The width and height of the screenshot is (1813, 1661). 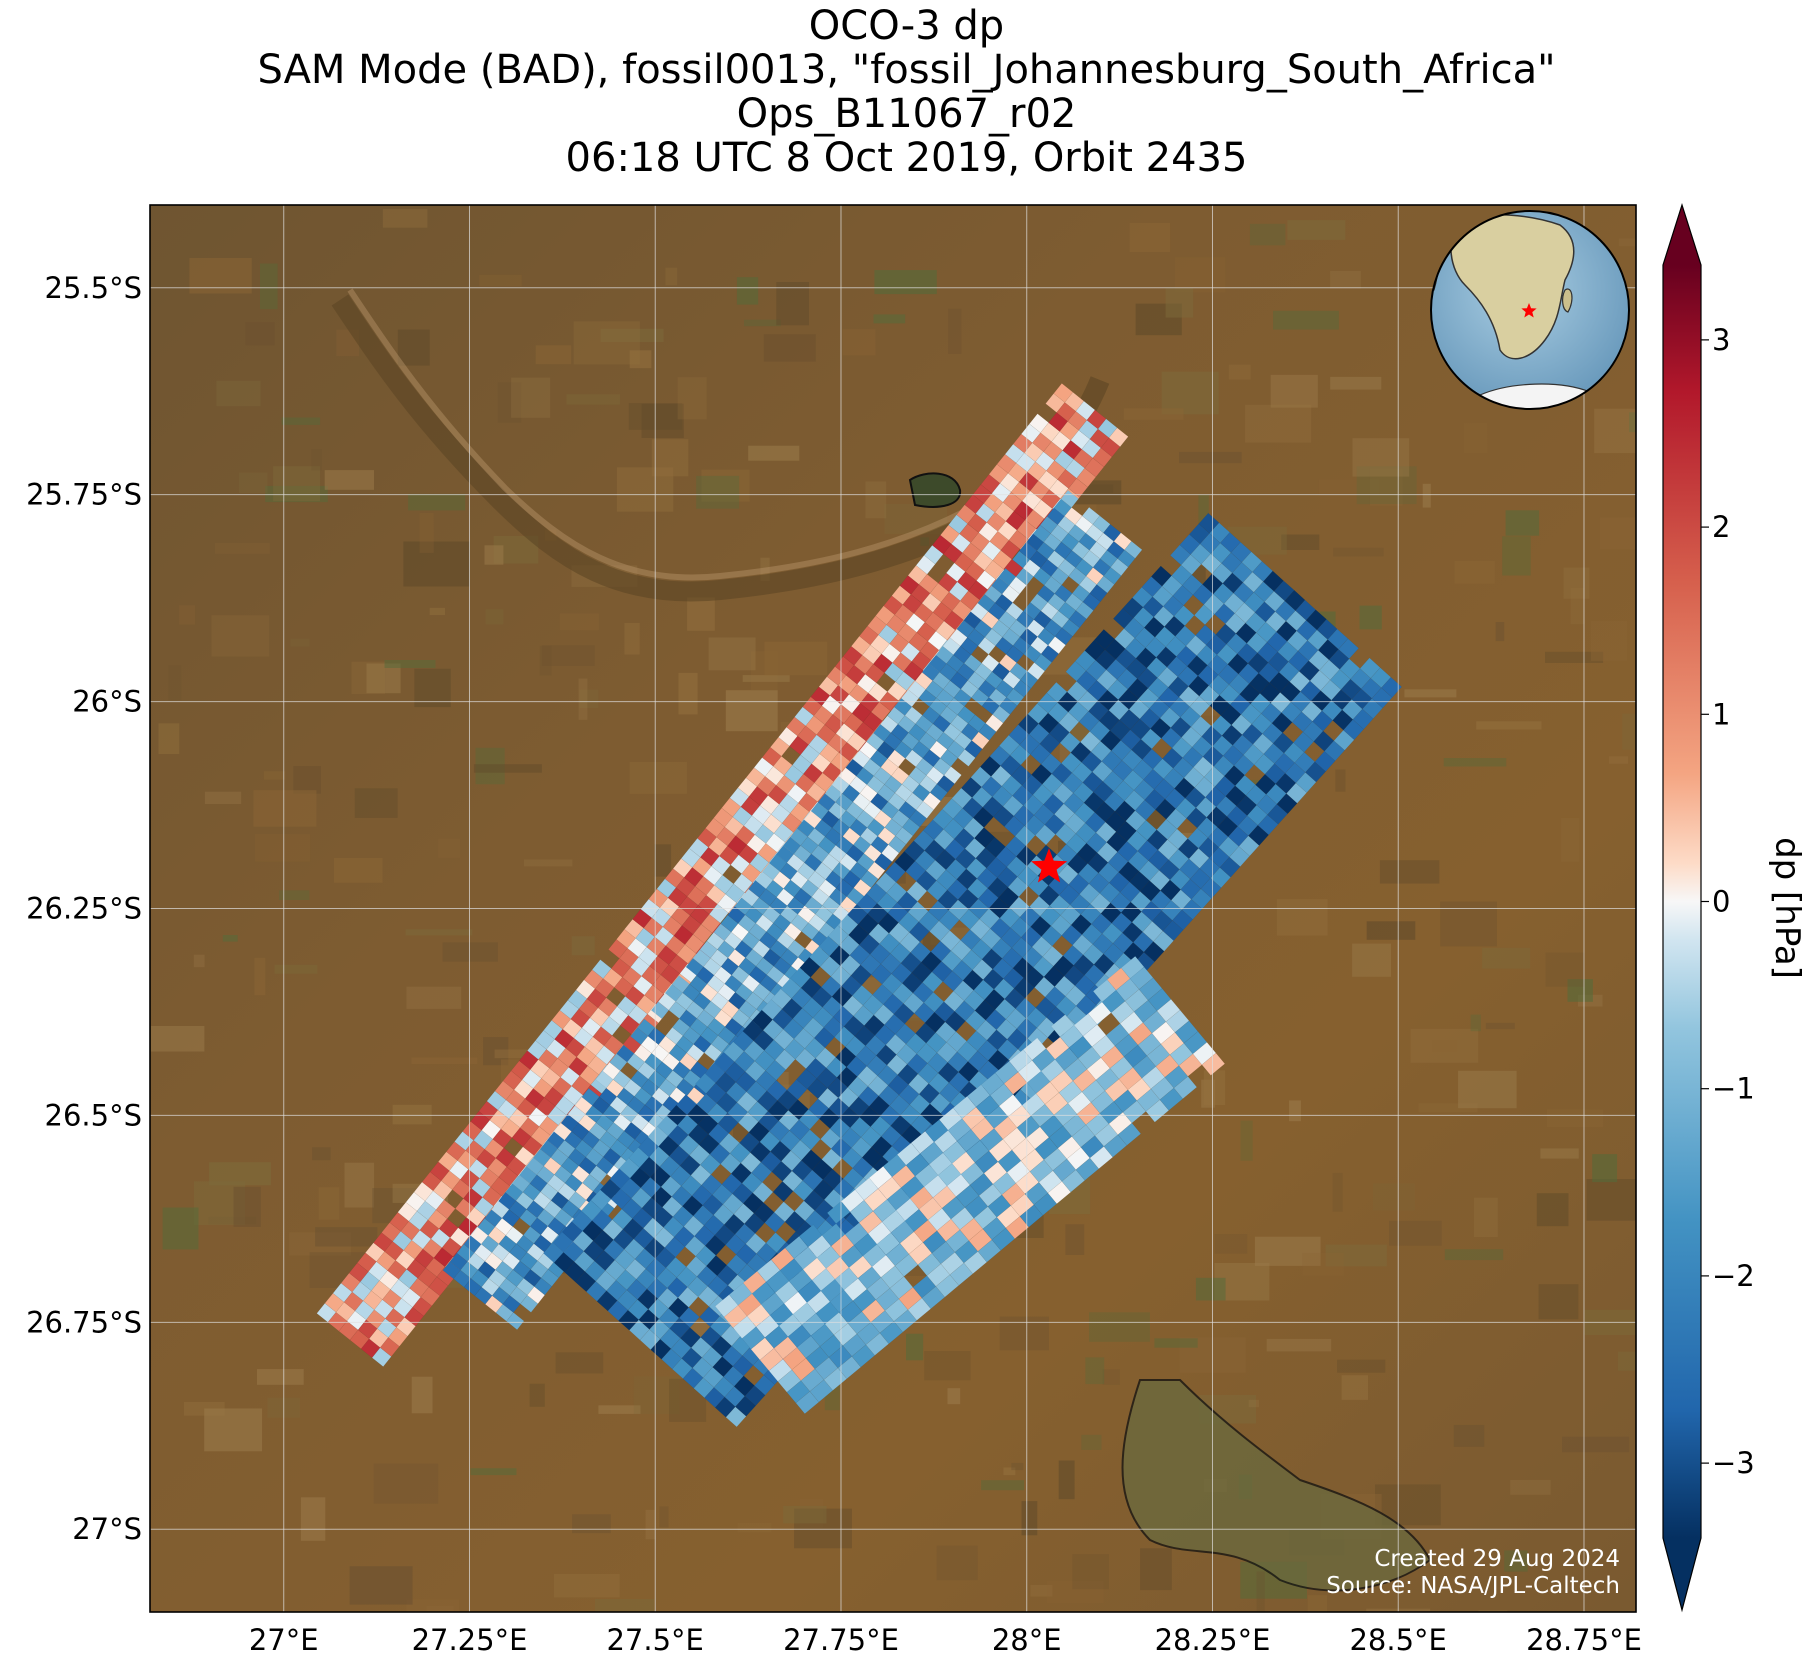 I want to click on latitude-tick-label: 26.25°S, so click(x=84, y=909).